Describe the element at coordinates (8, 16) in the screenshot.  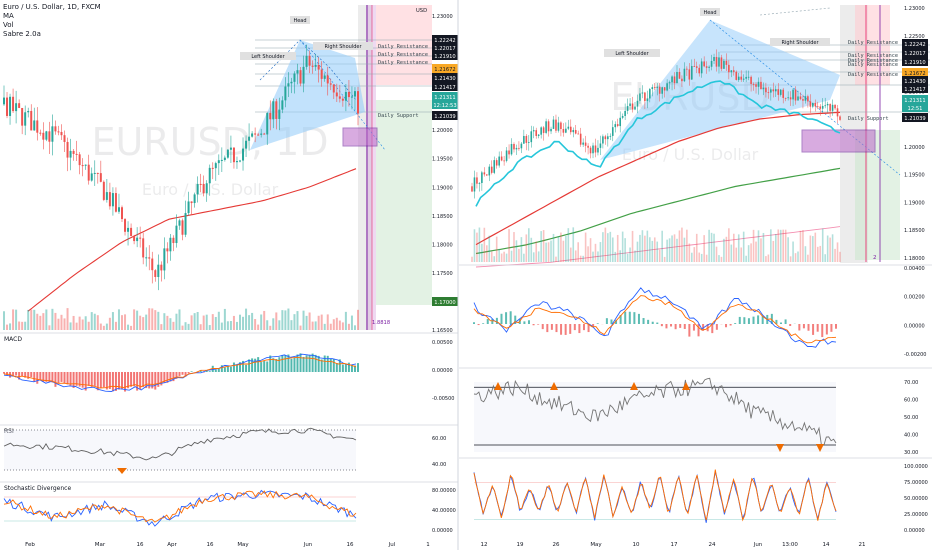
I see `indicator-ma: MA` at that location.